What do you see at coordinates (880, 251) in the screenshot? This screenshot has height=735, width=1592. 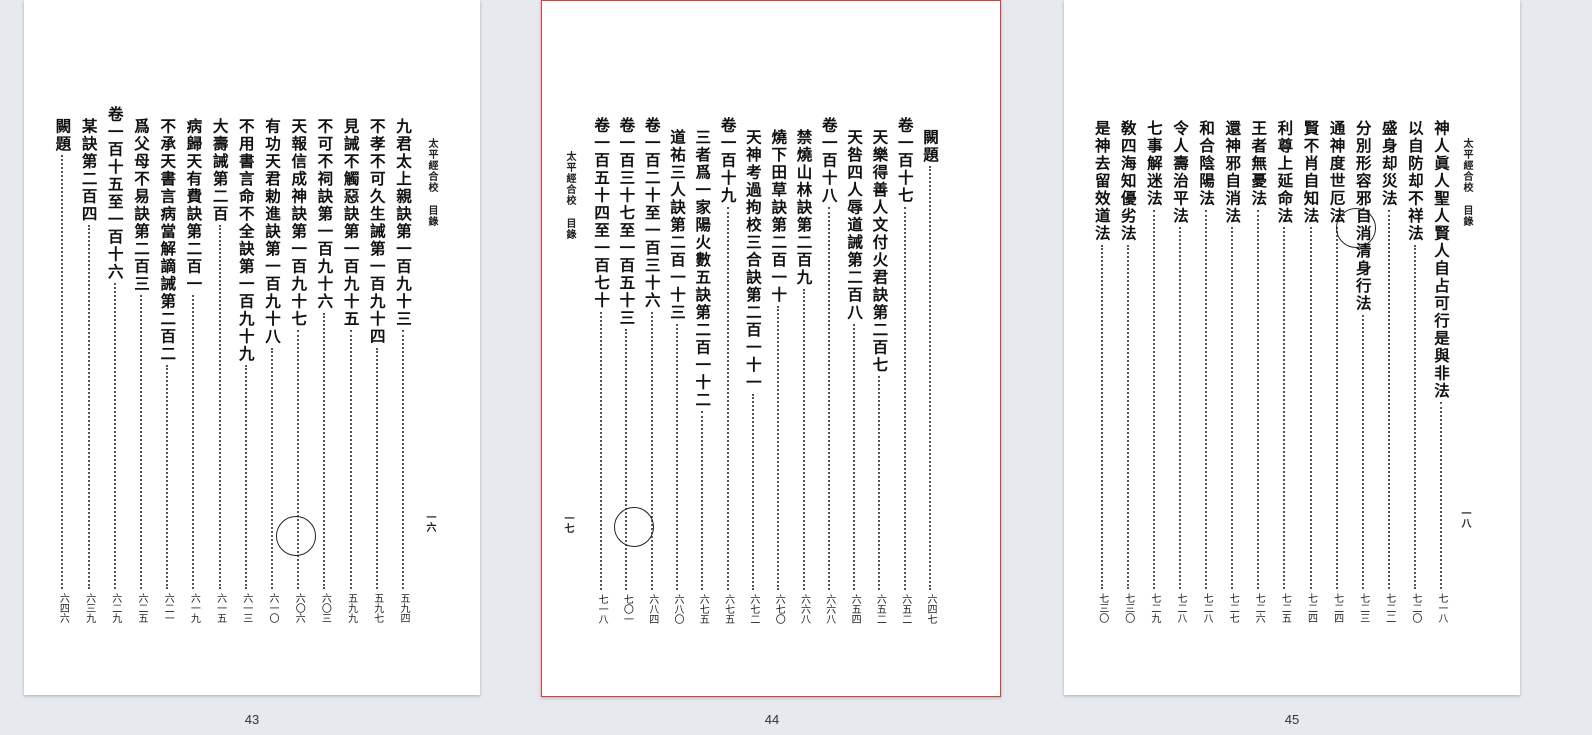 I see `toc-entry-title: 天樂得善人文付火君訣第二百七` at bounding box center [880, 251].